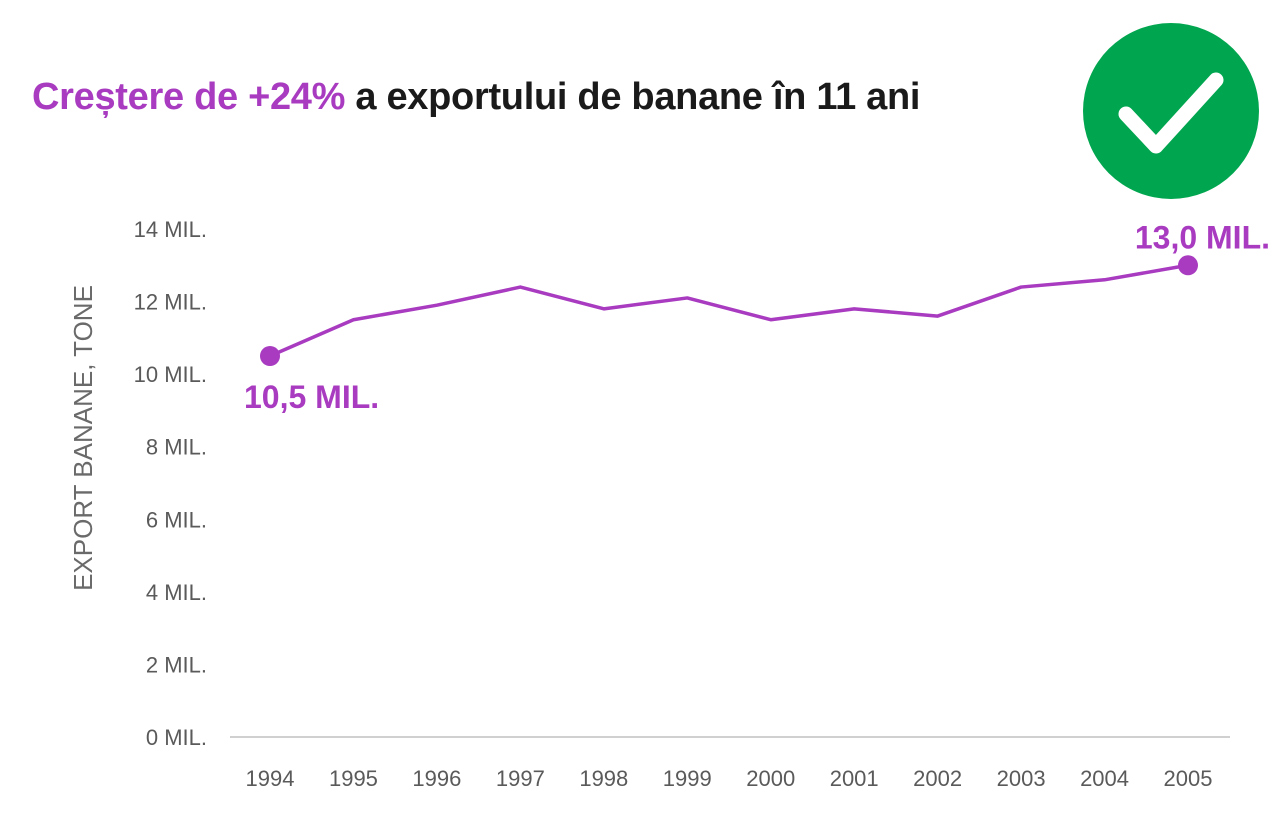 The image size is (1283, 832). I want to click on title-highlight: Creștere de +24%, so click(189, 97).